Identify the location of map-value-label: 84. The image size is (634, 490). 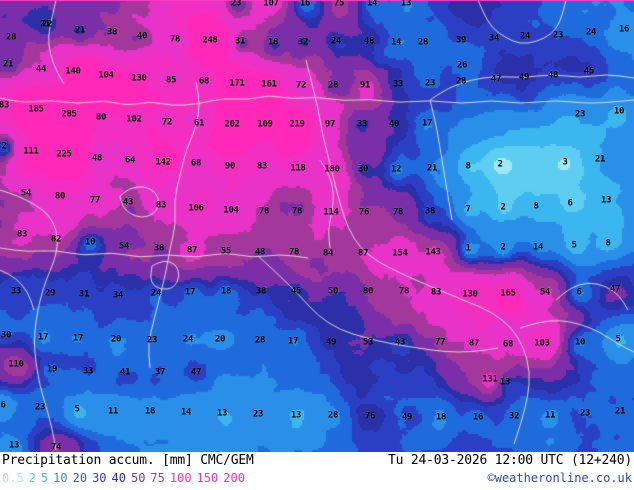
(328, 253).